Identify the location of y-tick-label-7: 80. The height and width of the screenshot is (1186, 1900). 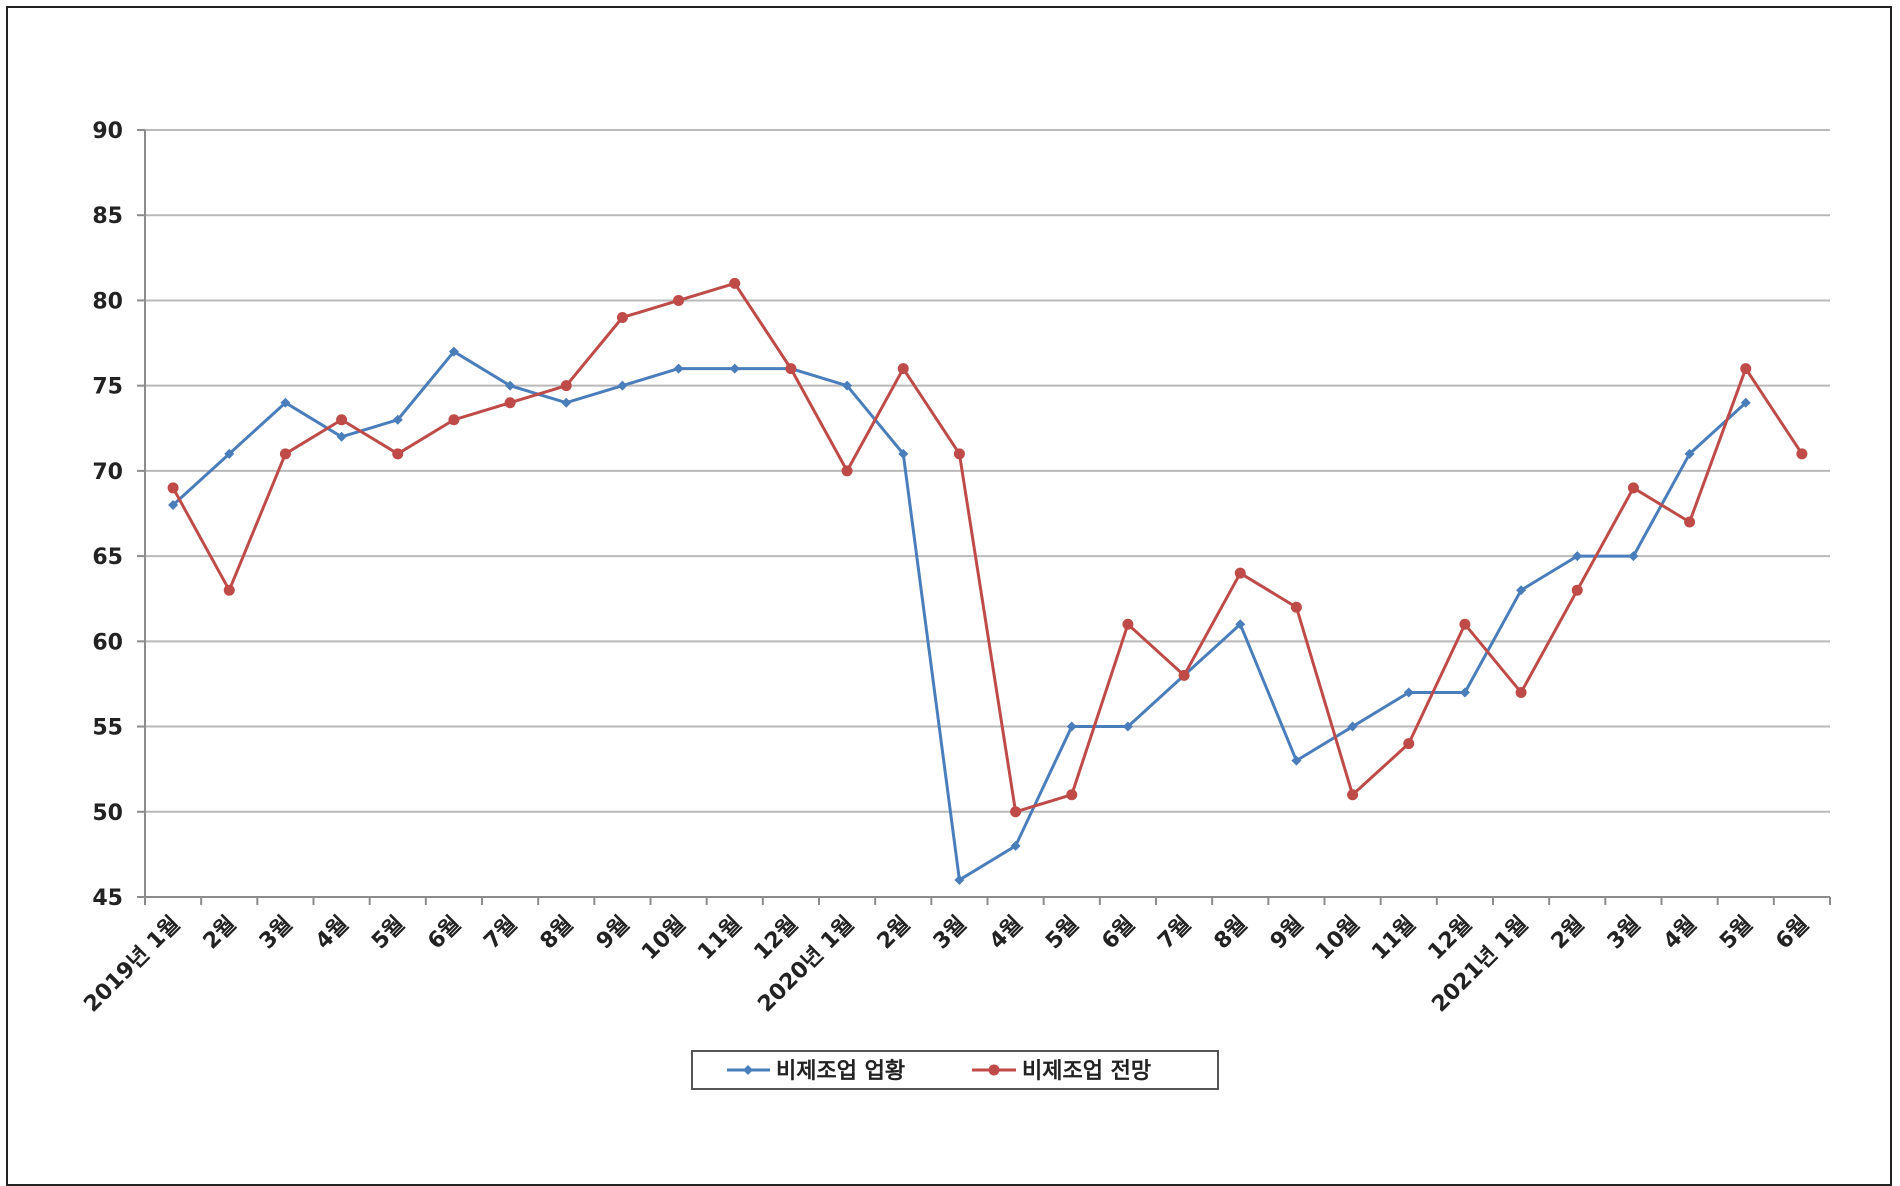
(107, 301).